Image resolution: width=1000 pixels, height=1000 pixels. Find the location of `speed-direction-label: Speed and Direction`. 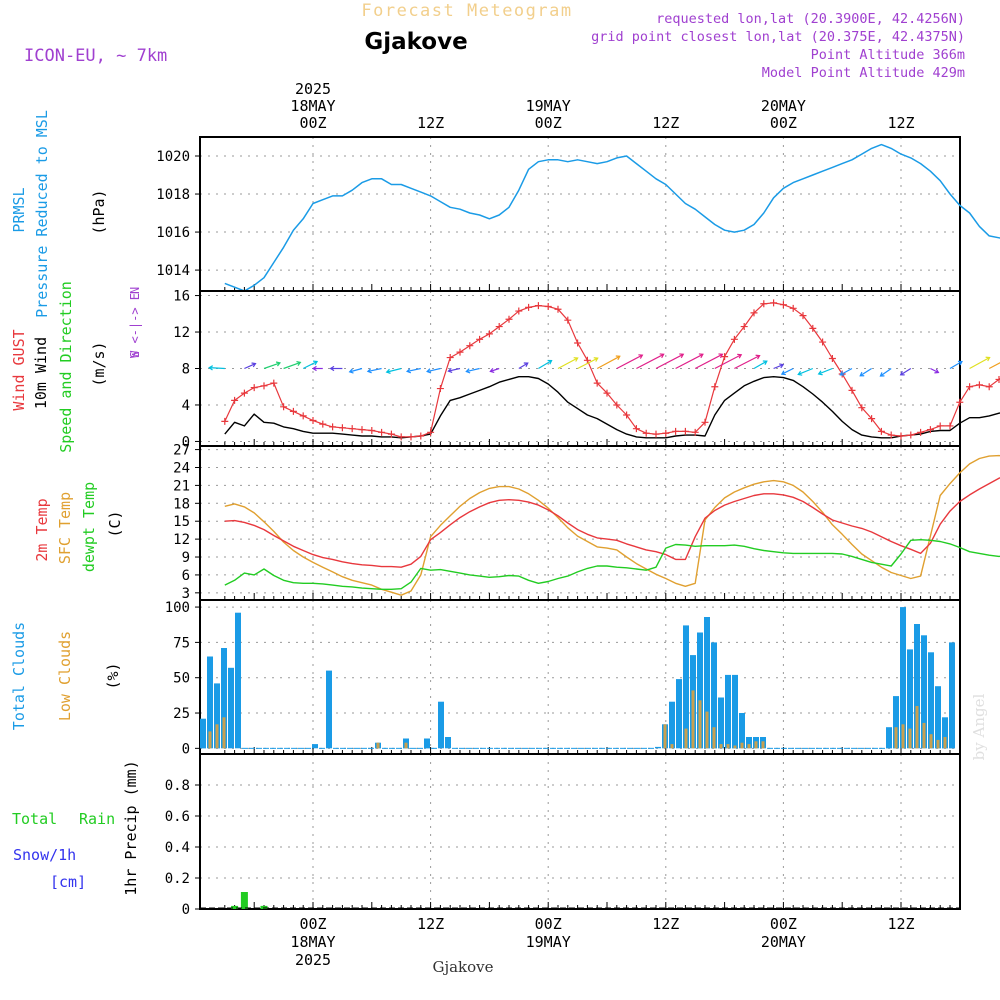

speed-direction-label: Speed and Direction is located at coordinates (66, 367).